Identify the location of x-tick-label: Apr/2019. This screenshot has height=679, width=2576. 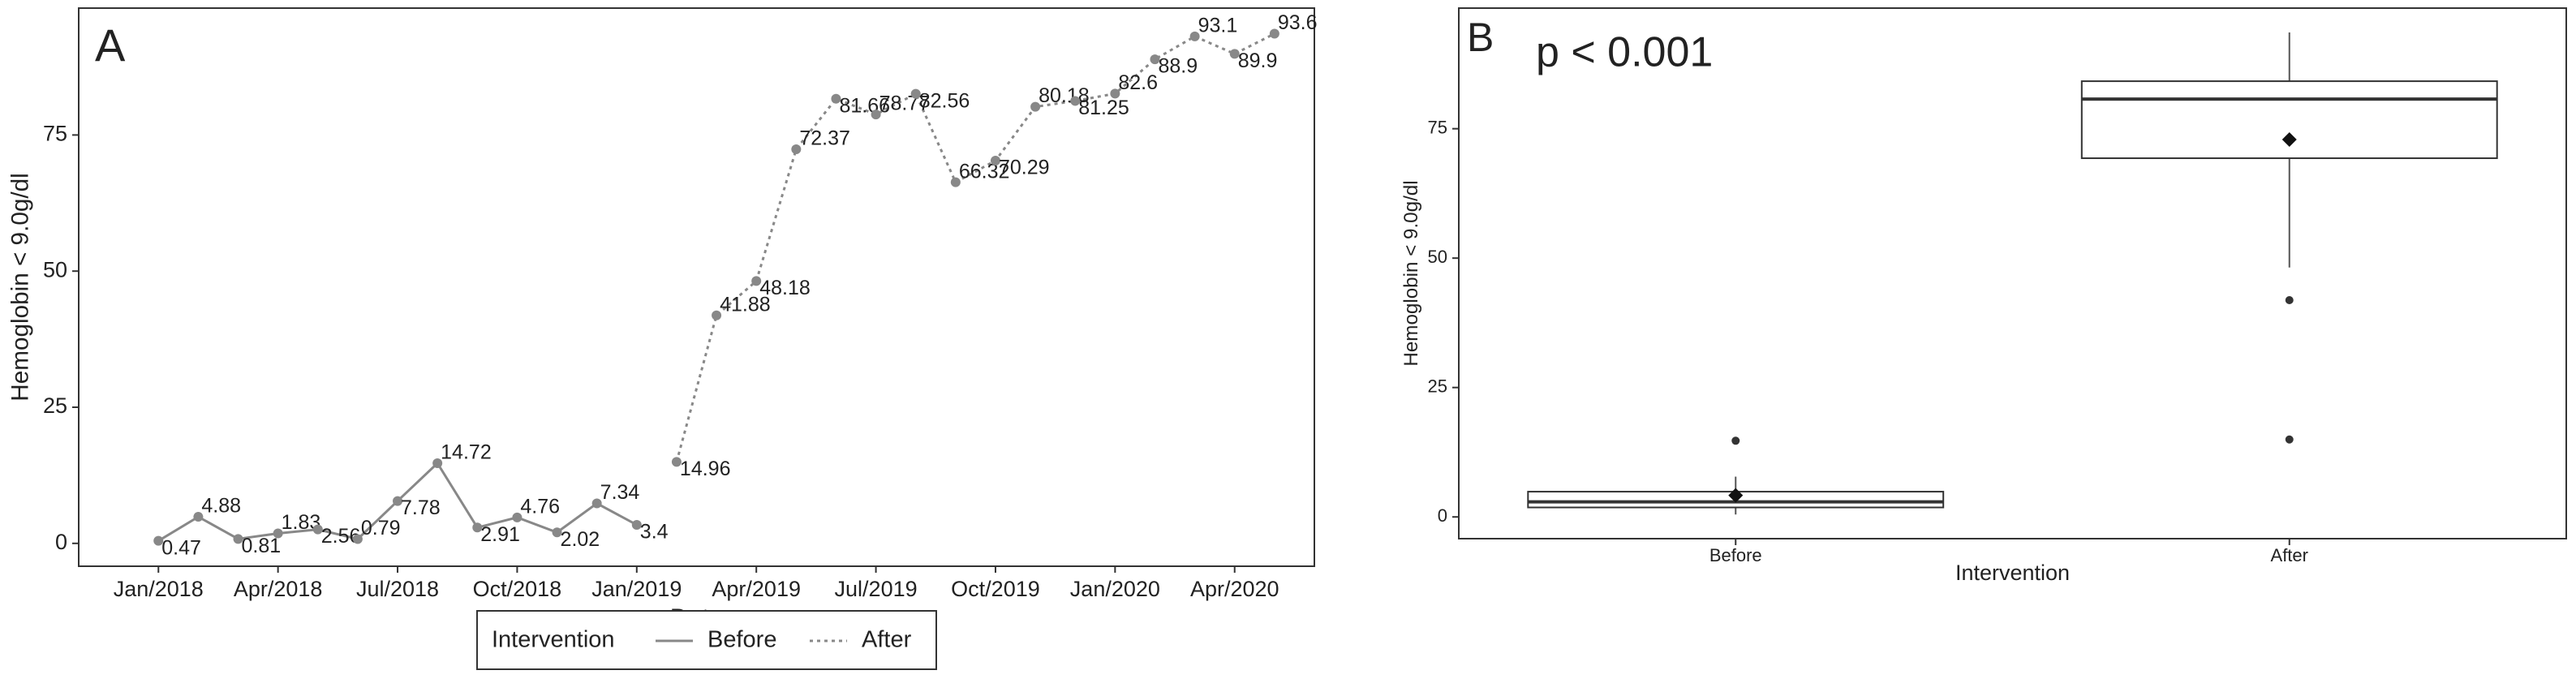
(756, 589).